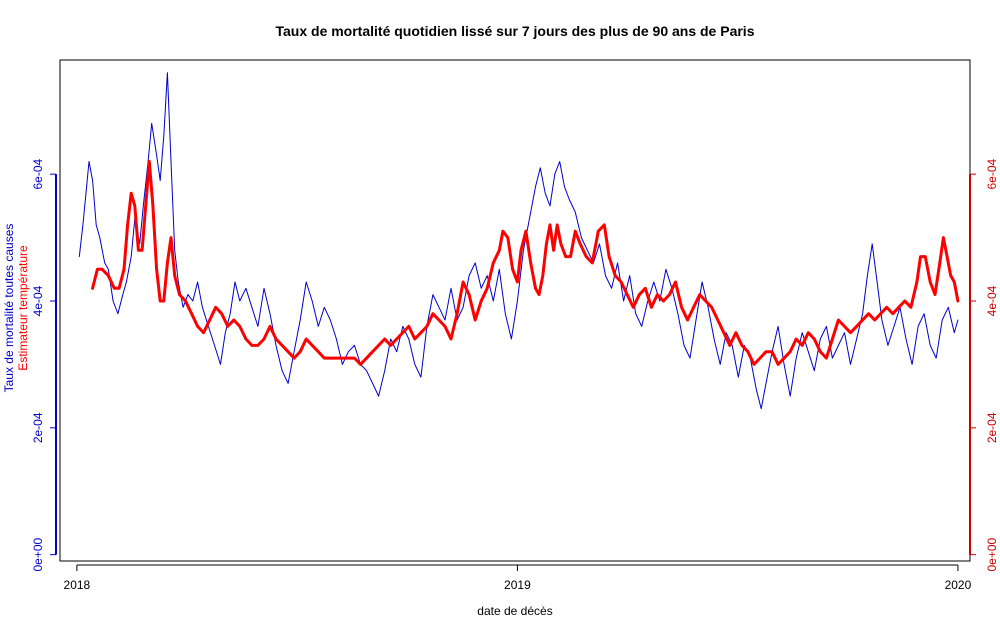 Image resolution: width=1000 pixels, height=634 pixels. Describe the element at coordinates (77, 585) in the screenshot. I see `x-tick-label: 2018` at that location.